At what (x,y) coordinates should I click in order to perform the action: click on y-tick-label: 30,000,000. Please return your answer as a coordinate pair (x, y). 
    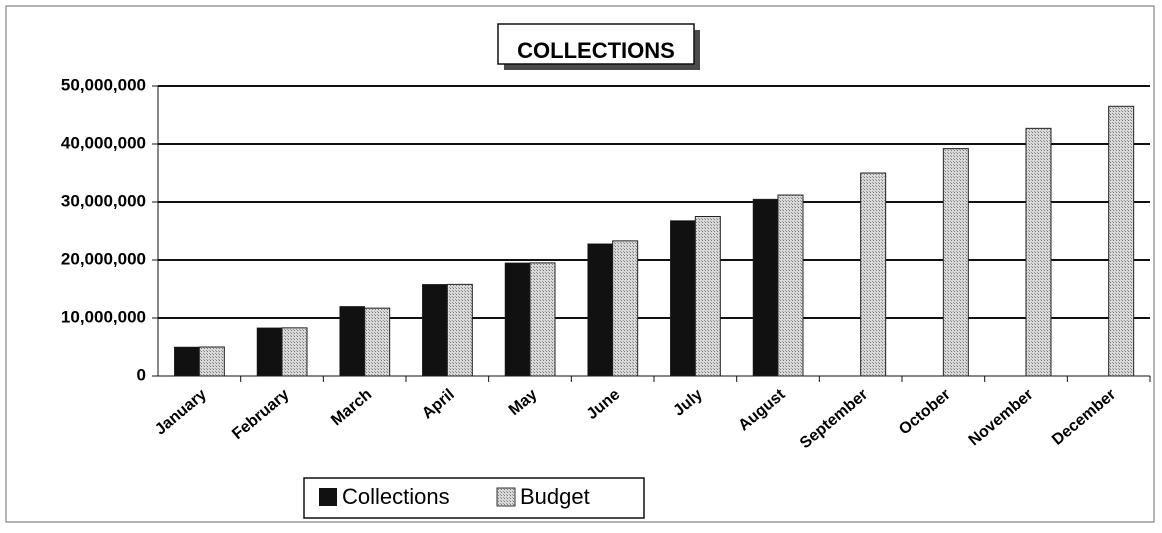
    Looking at the image, I should click on (103, 200).